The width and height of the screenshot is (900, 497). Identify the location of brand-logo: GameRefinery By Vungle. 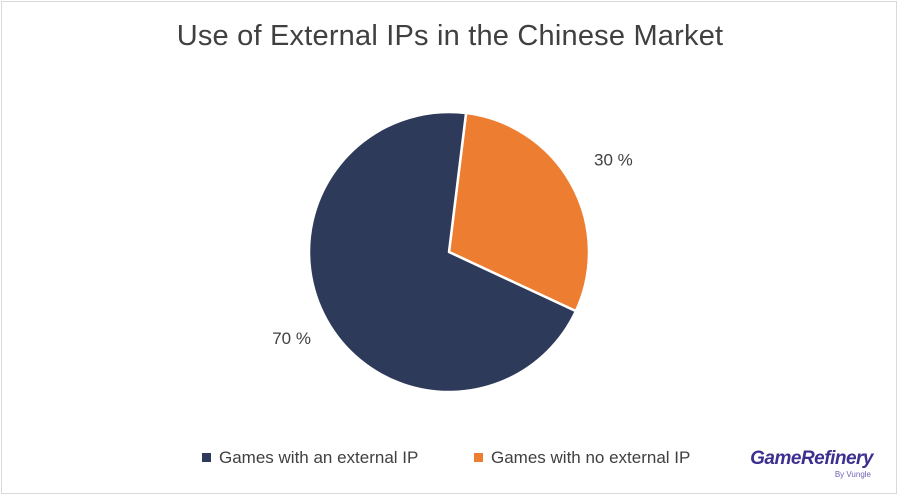
(817, 468).